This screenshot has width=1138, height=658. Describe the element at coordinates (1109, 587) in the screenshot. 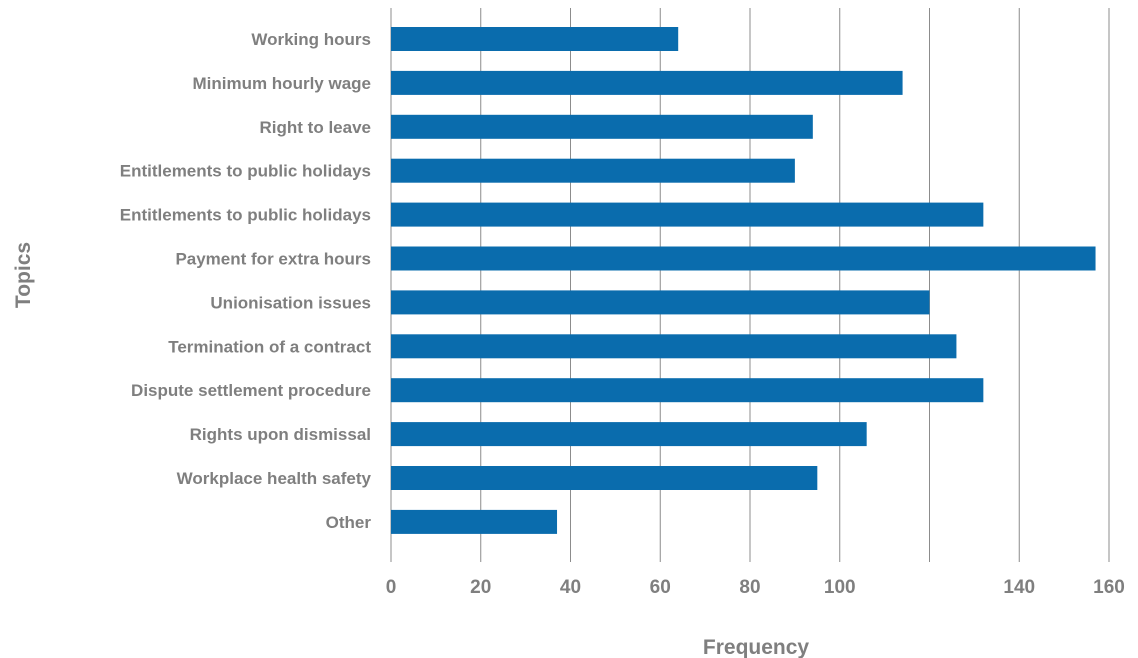

I see `x-tick-label: 160` at that location.